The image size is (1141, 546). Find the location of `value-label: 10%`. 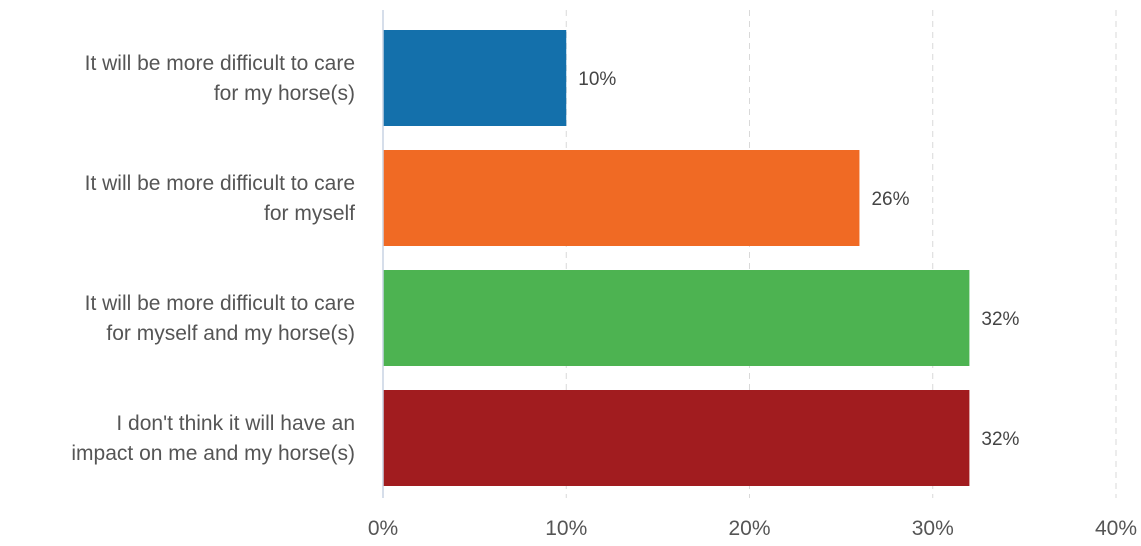

value-label: 10% is located at coordinates (597, 79).